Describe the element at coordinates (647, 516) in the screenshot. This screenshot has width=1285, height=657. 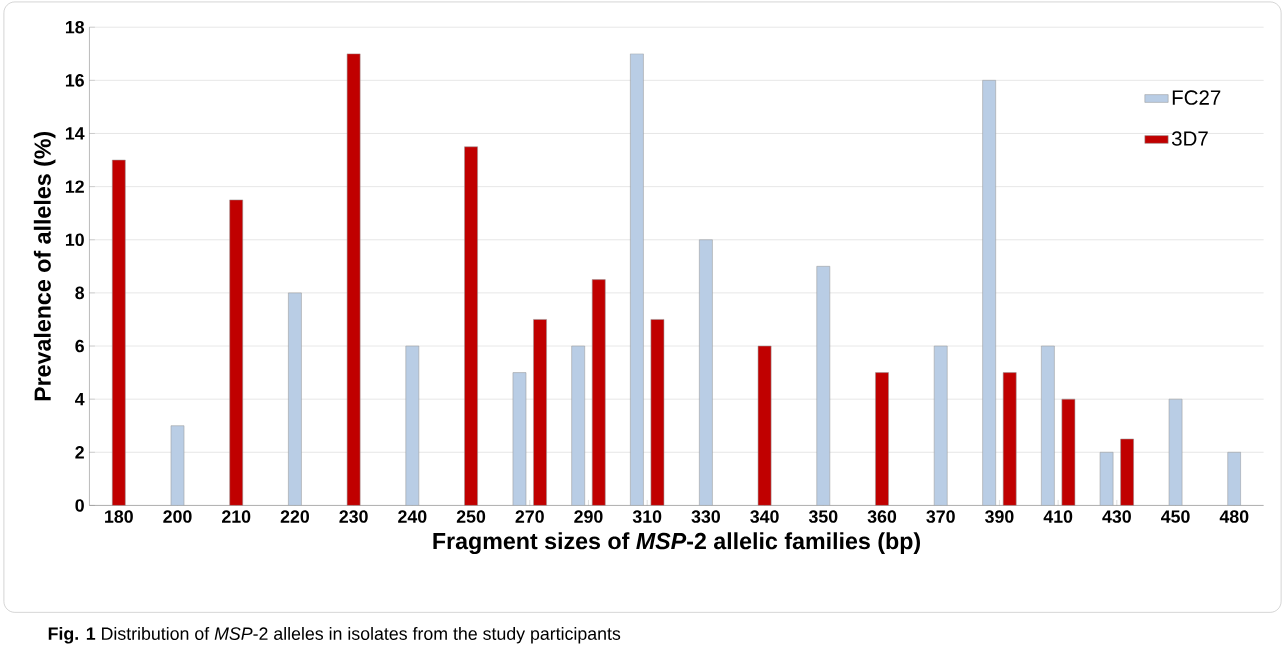
I see `x-tick-label: 310` at that location.